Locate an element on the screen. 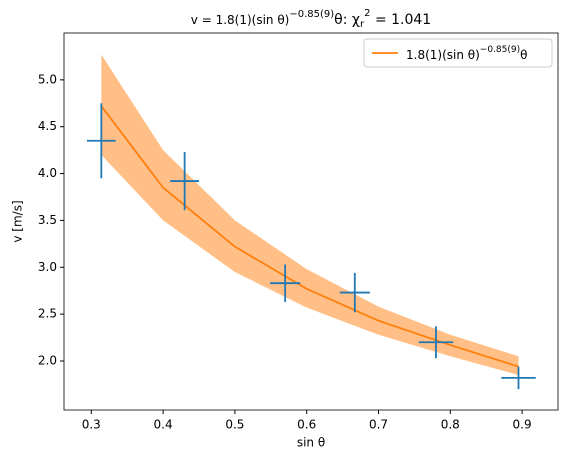  y-tick-label: 2.0 is located at coordinates (47, 360).